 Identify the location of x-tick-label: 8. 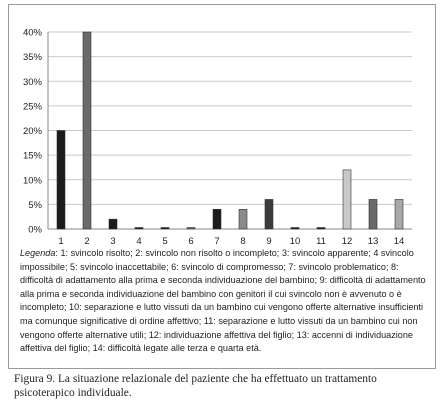
(242, 241).